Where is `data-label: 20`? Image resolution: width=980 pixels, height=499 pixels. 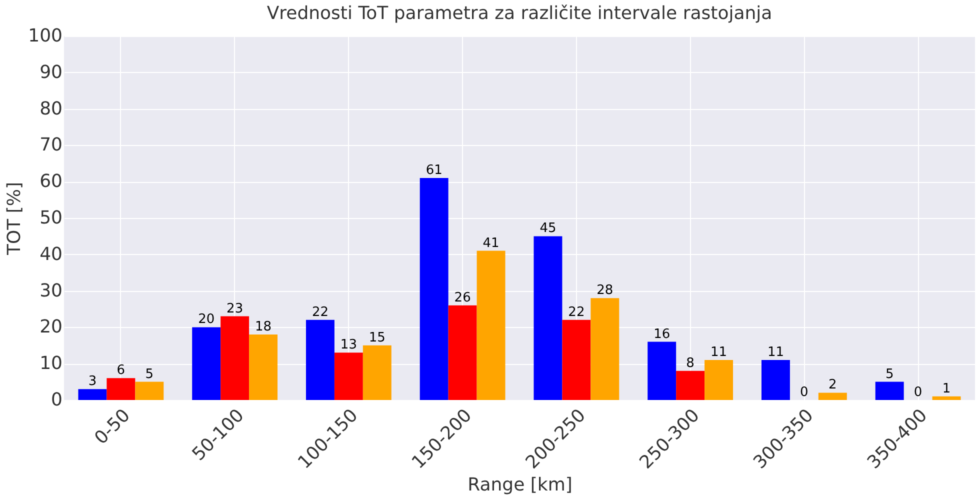
data-label: 20 is located at coordinates (206, 320).